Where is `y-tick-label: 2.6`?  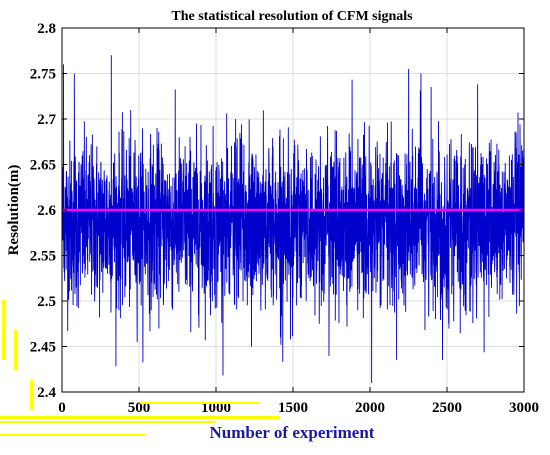 y-tick-label: 2.6 is located at coordinates (46, 211).